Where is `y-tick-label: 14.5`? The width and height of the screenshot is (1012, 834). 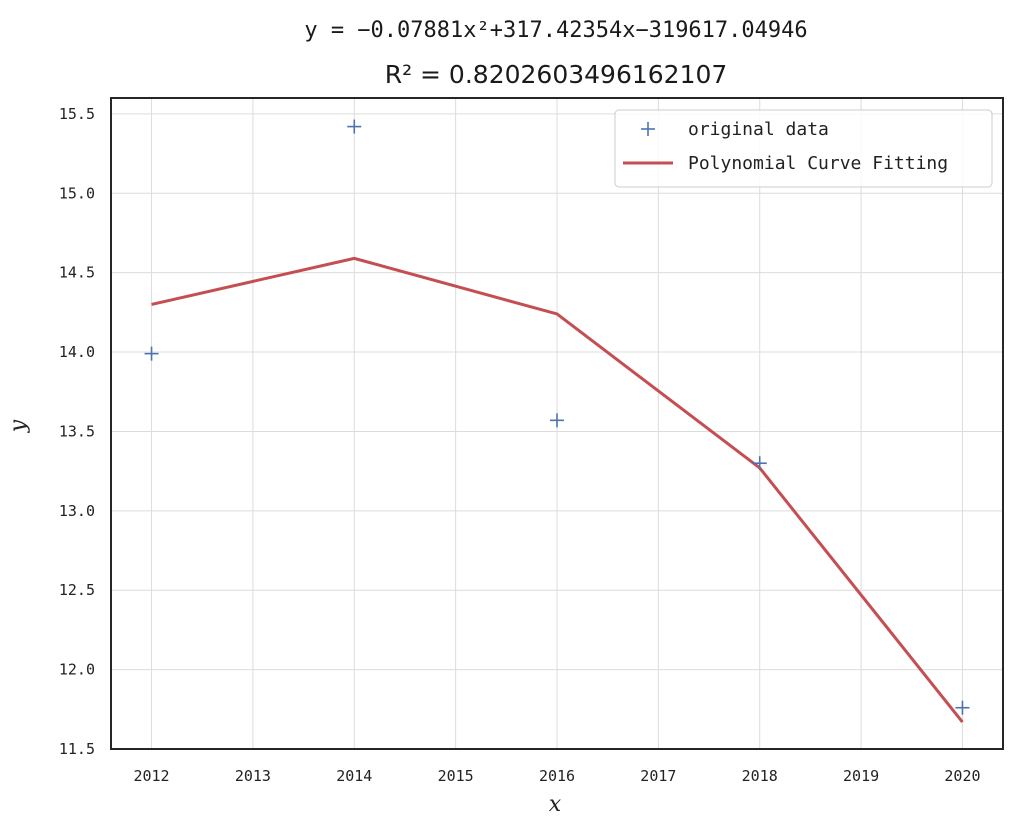 y-tick-label: 14.5 is located at coordinates (77, 273).